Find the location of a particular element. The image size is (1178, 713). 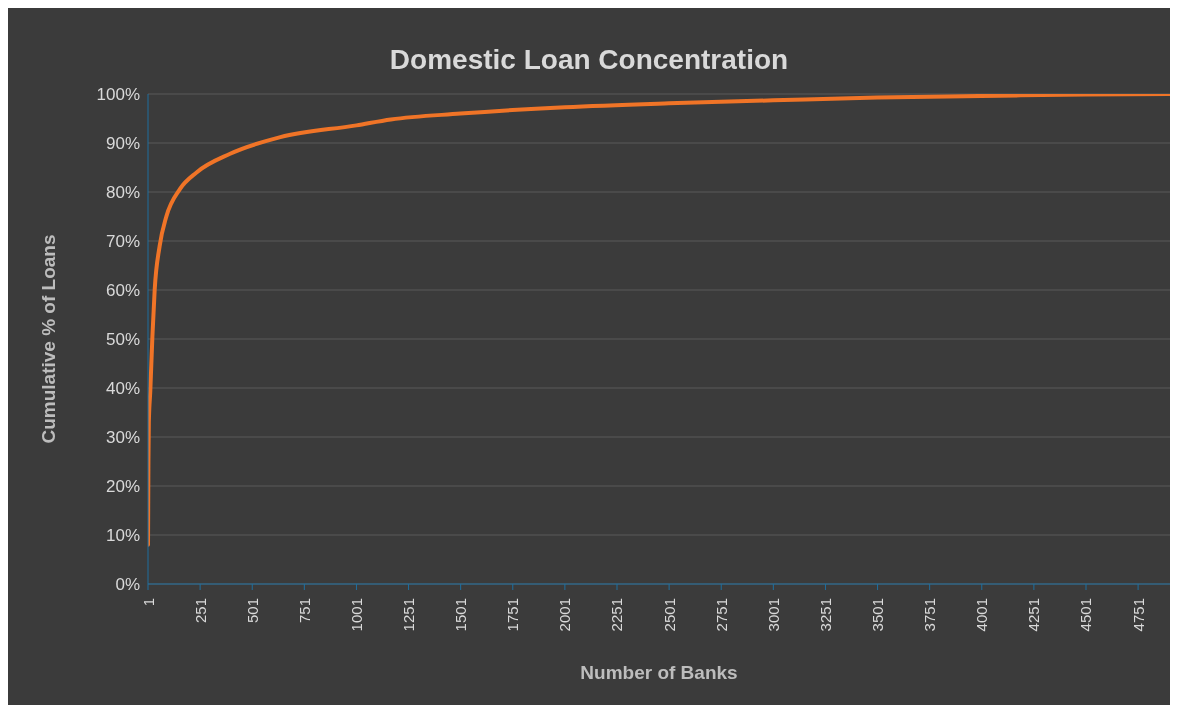

x-tick-label: 1501 is located at coordinates (461, 615).